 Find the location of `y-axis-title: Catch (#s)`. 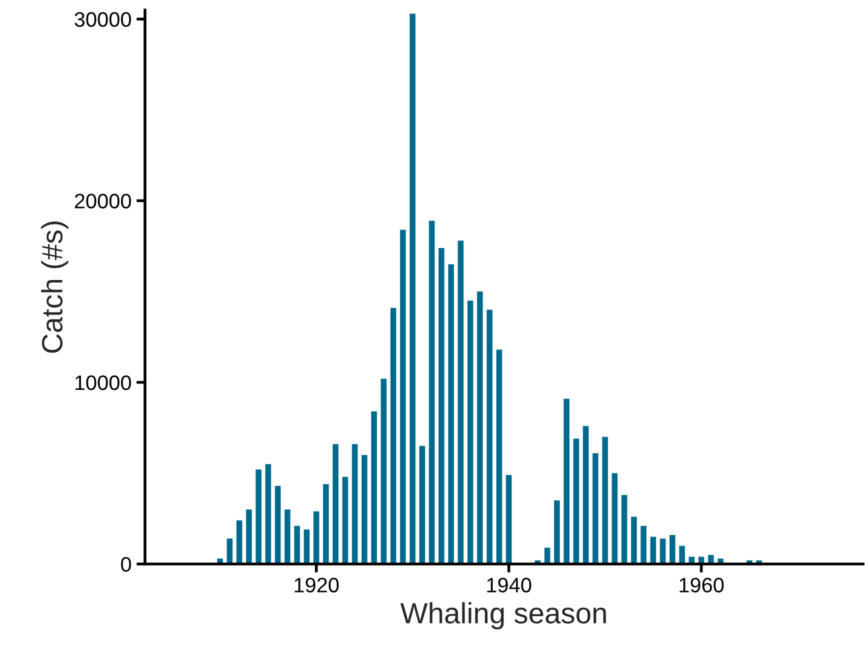

y-axis-title: Catch (#s) is located at coordinates (54, 287).